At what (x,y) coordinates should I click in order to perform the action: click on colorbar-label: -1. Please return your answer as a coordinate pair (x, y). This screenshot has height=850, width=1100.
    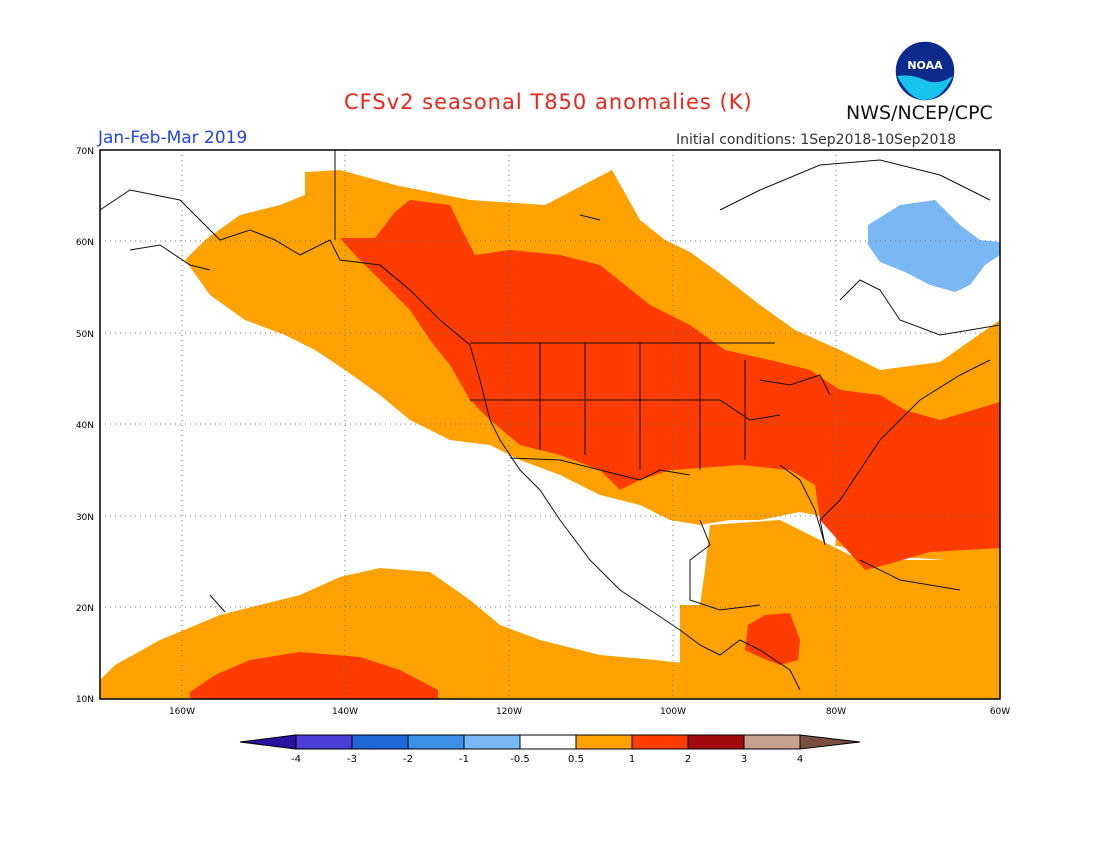
    Looking at the image, I should click on (464, 759).